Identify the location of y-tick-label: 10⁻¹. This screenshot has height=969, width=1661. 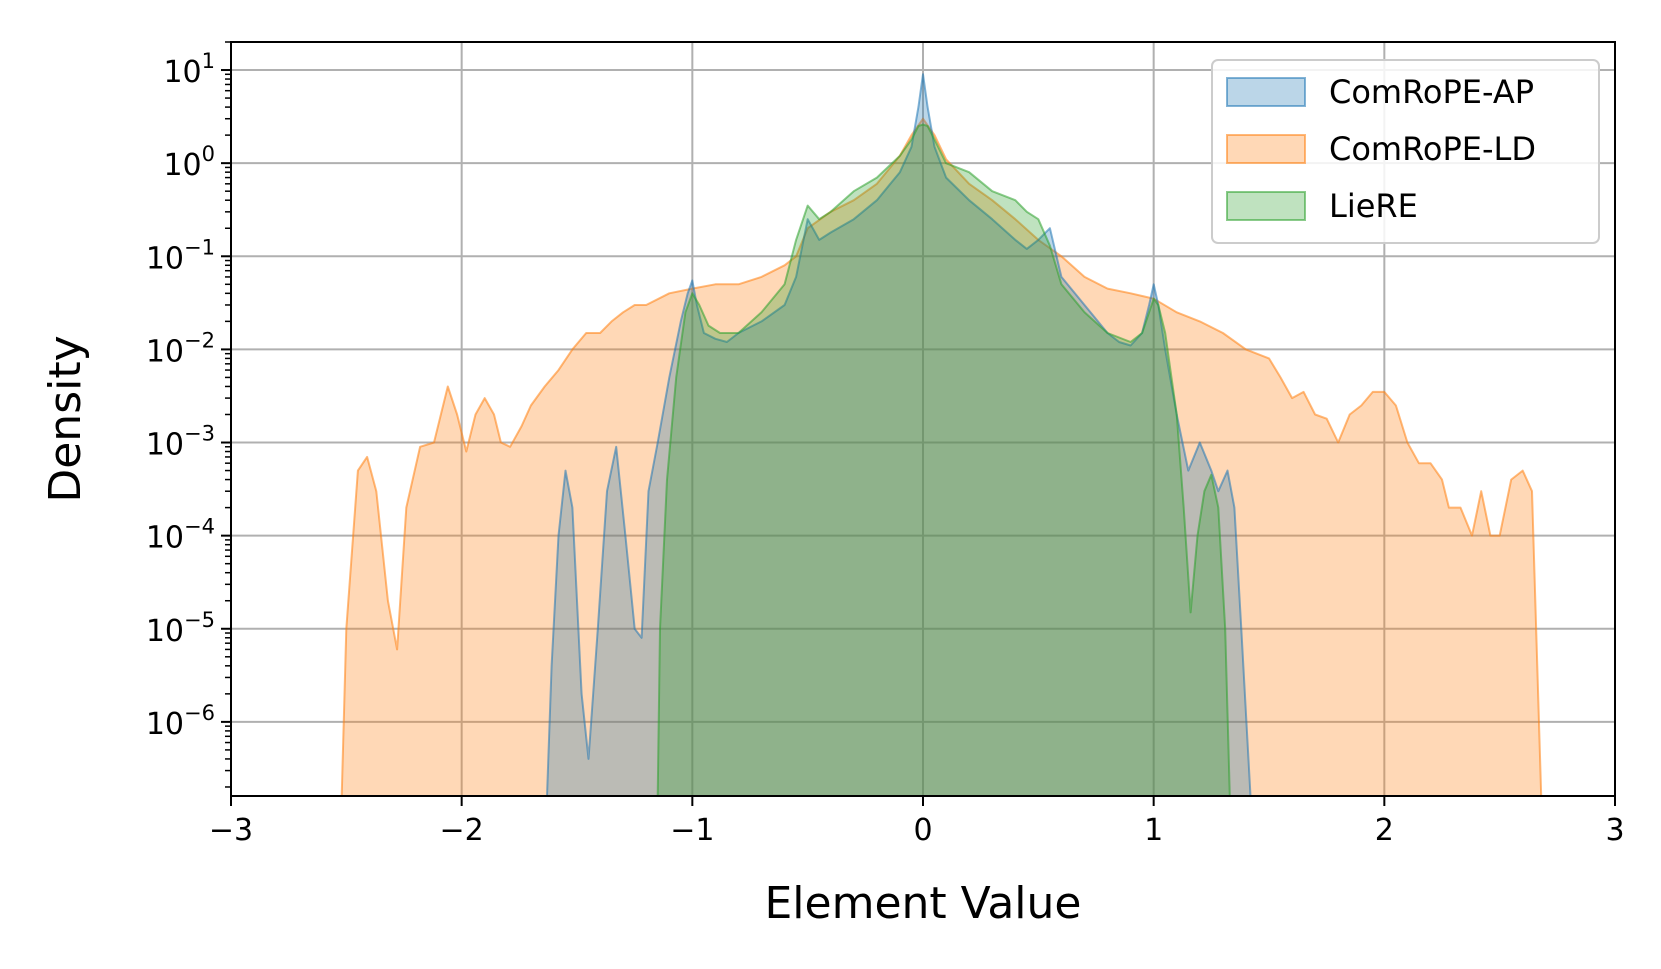
(180, 255).